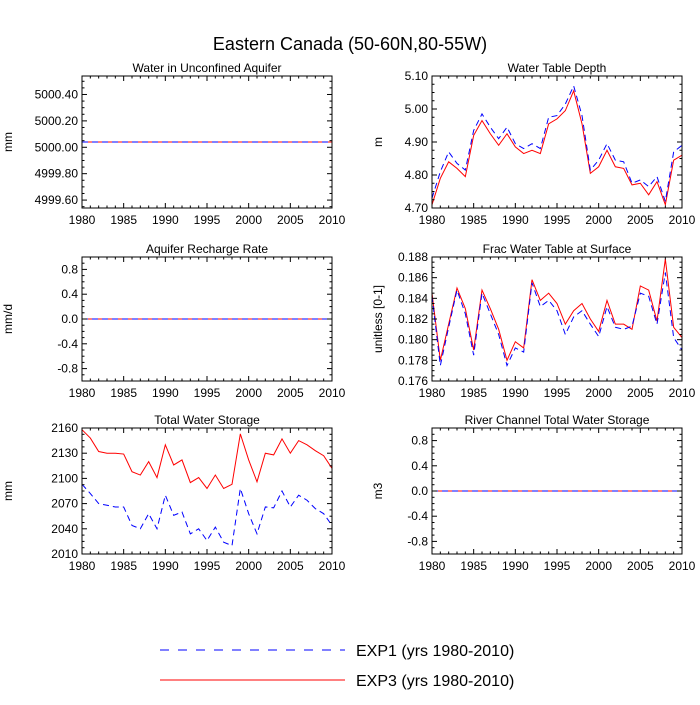 This screenshot has width=700, height=705. Describe the element at coordinates (413, 257) in the screenshot. I see `y-tick-label: 0.188` at that location.